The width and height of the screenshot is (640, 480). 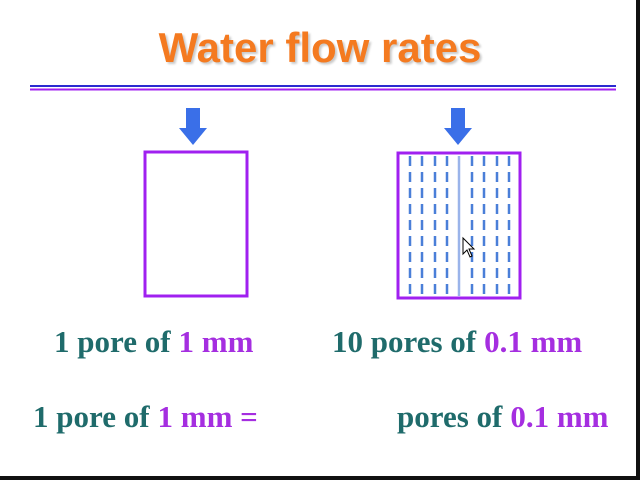 I want to click on text: 10 pores of, so click(x=404, y=341).